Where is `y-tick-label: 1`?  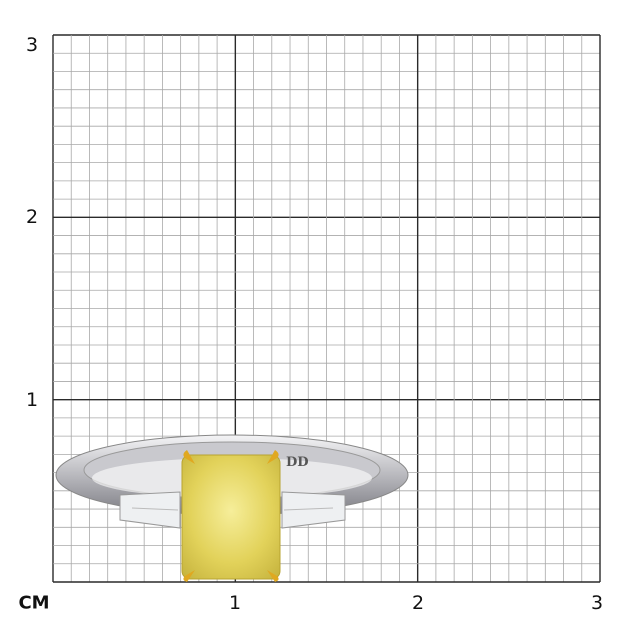
y-tick-label: 1 is located at coordinates (32, 400).